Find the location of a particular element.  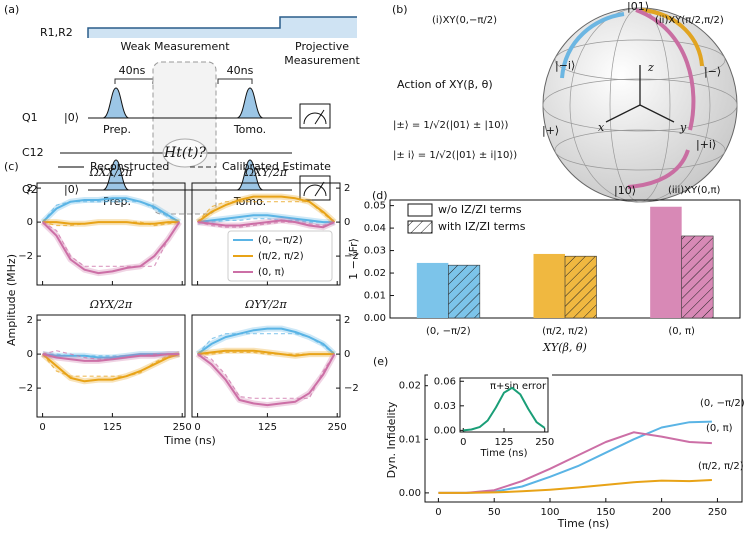

axis-label: y is located at coordinates (683, 127).